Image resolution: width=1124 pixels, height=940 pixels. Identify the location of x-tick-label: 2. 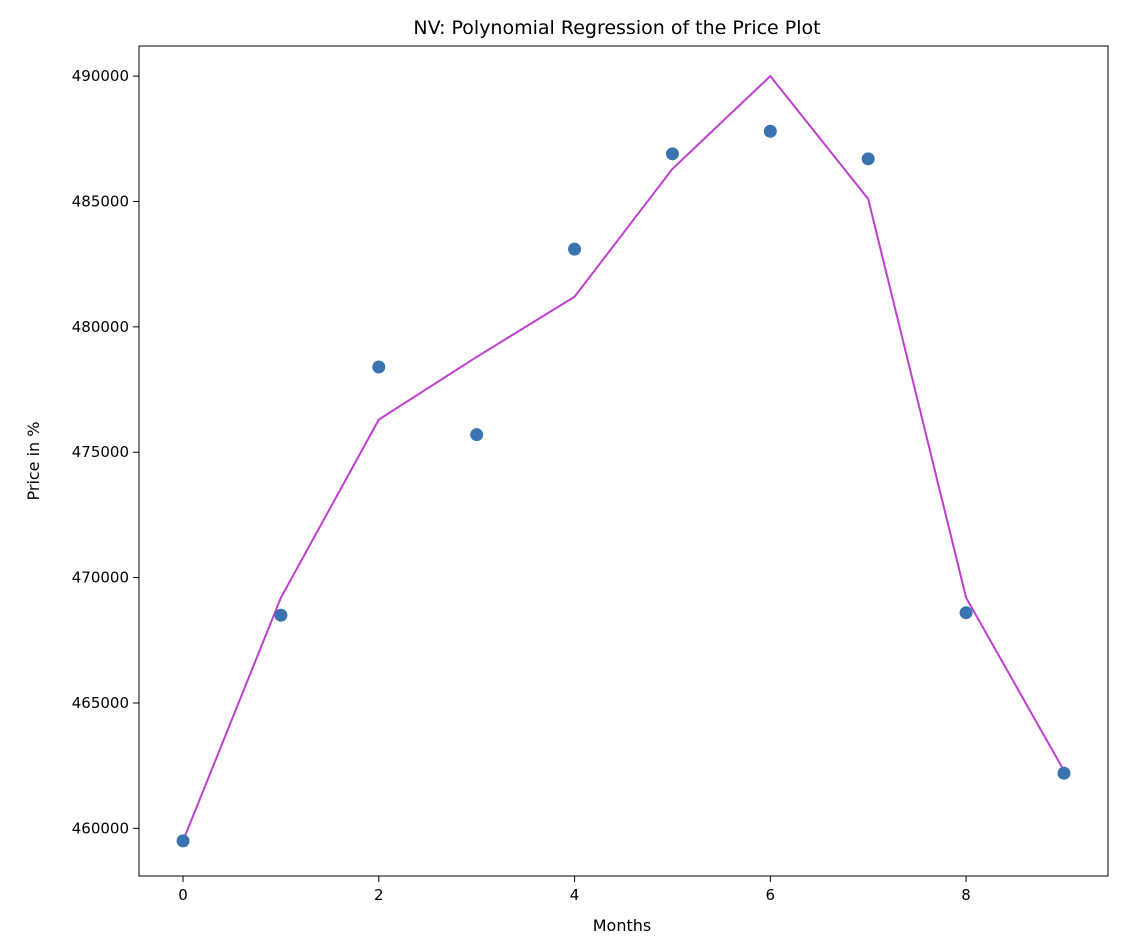
(379, 895).